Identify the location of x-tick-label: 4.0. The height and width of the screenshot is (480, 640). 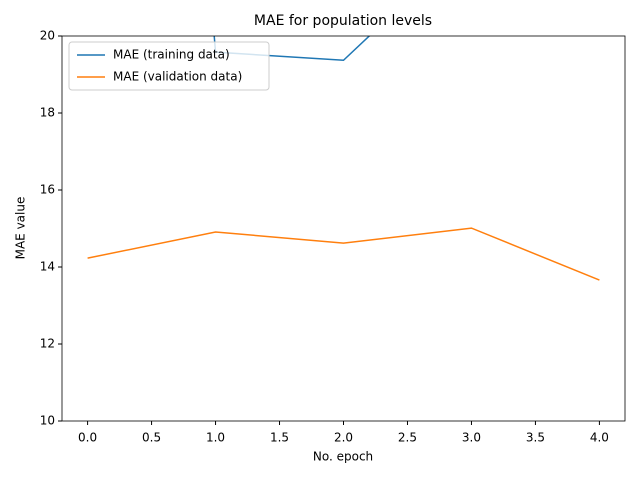
(599, 438).